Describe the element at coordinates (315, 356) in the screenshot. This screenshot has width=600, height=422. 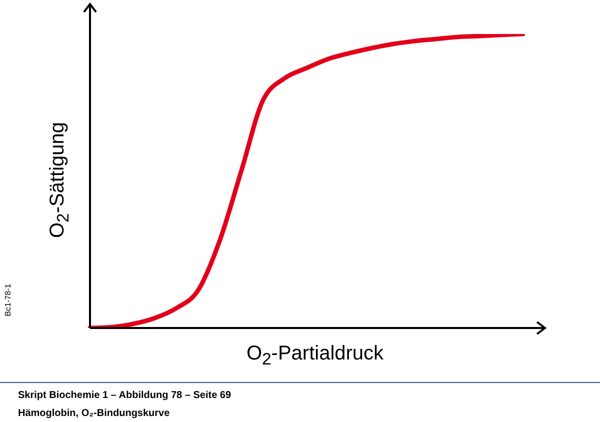
I see `x-axis-title: O$_{2}$-Partialdruck` at that location.